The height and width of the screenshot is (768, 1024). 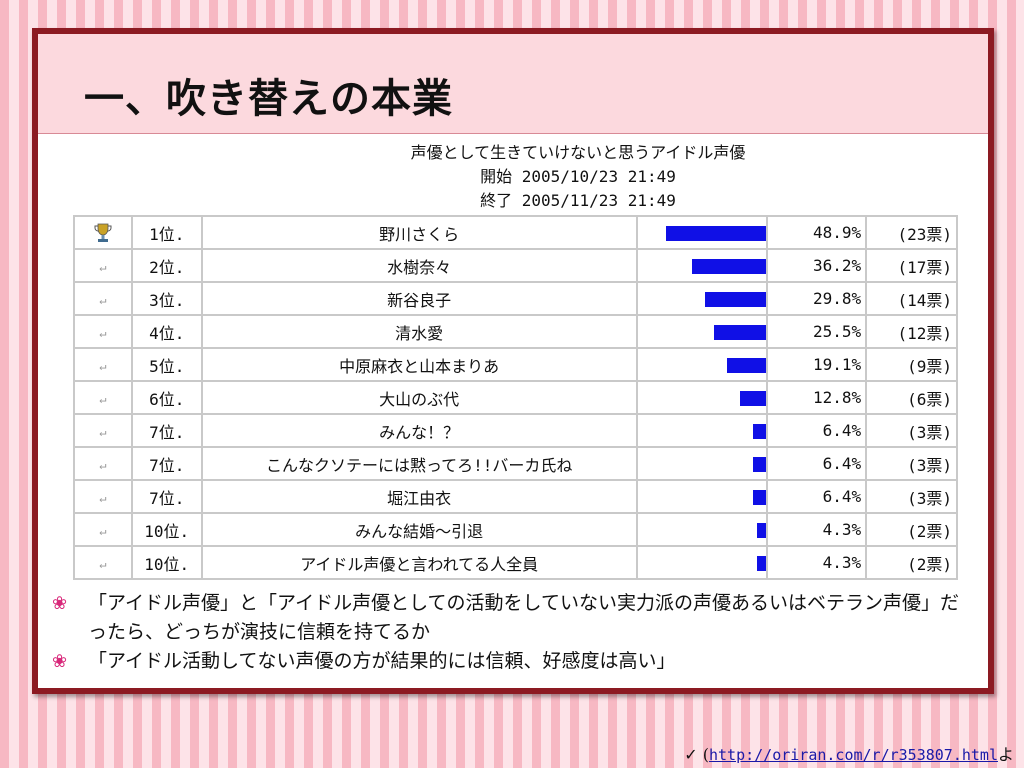 What do you see at coordinates (911, 298) in the screenshot?
I see `votes-cell: (14票)` at bounding box center [911, 298].